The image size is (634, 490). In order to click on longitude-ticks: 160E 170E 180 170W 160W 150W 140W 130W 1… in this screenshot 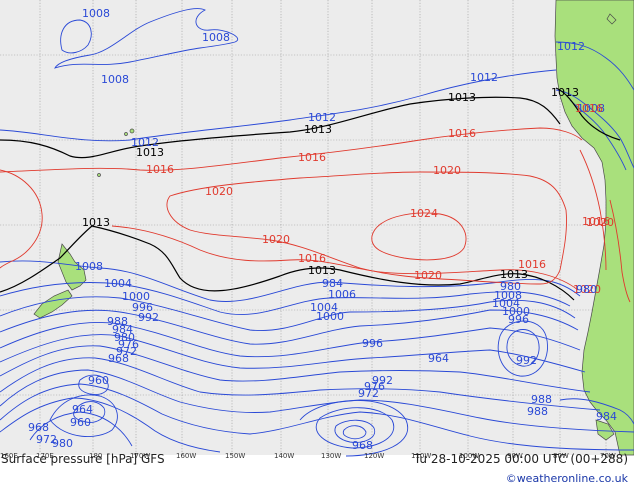, I will do `click(308, 456)`.